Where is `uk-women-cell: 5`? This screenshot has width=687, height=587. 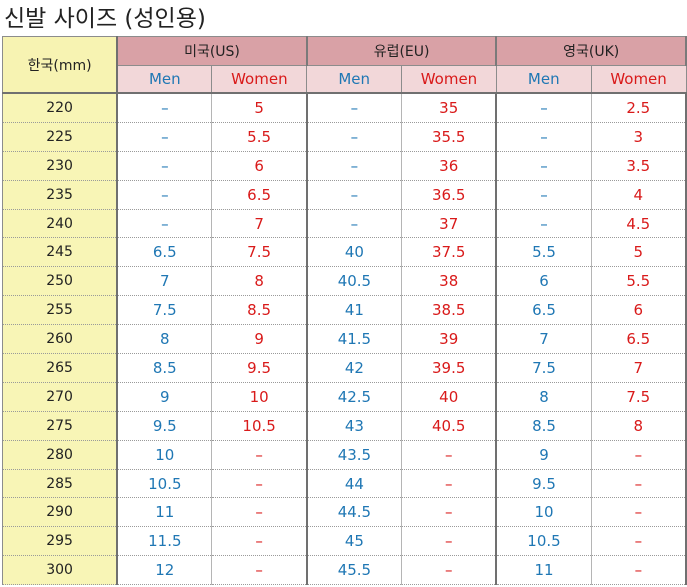 uk-women-cell: 5 is located at coordinates (639, 252).